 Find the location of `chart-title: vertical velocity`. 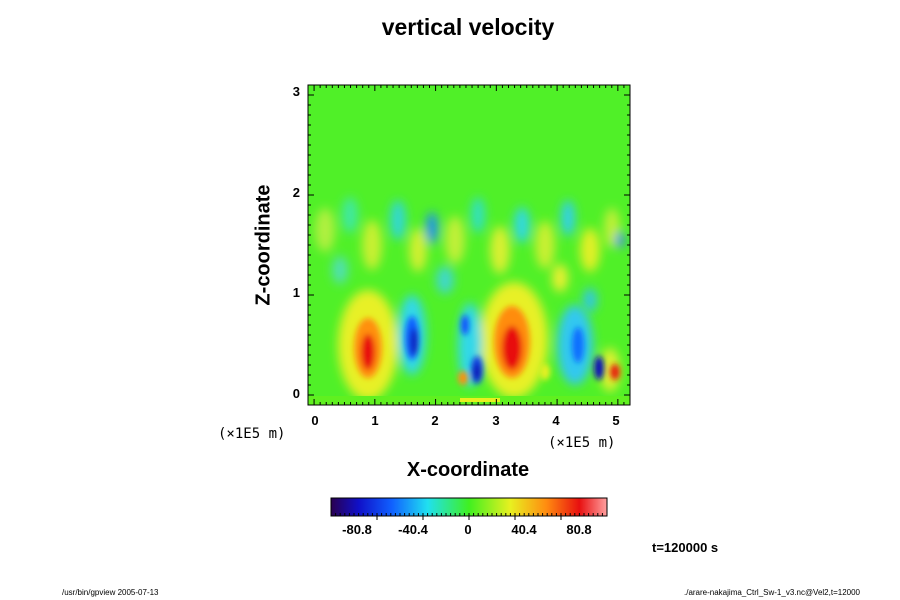

chart-title: vertical velocity is located at coordinates (468, 27).